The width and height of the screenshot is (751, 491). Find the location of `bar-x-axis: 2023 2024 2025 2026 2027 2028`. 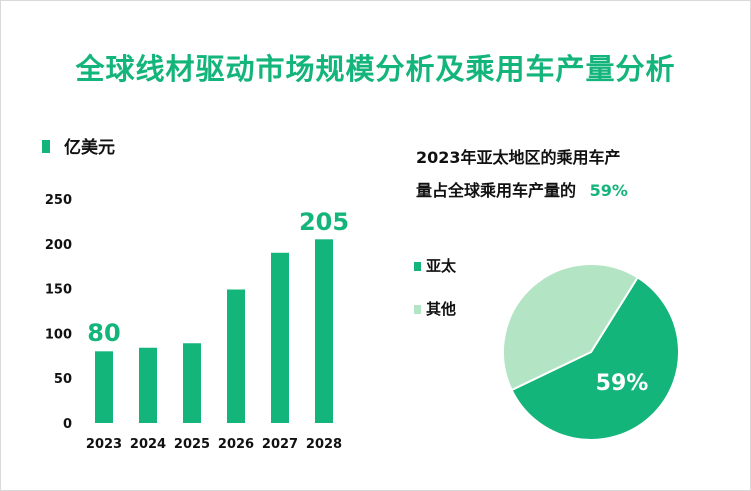

bar-x-axis: 2023 2024 2025 2026 2027 2028 is located at coordinates (214, 444).